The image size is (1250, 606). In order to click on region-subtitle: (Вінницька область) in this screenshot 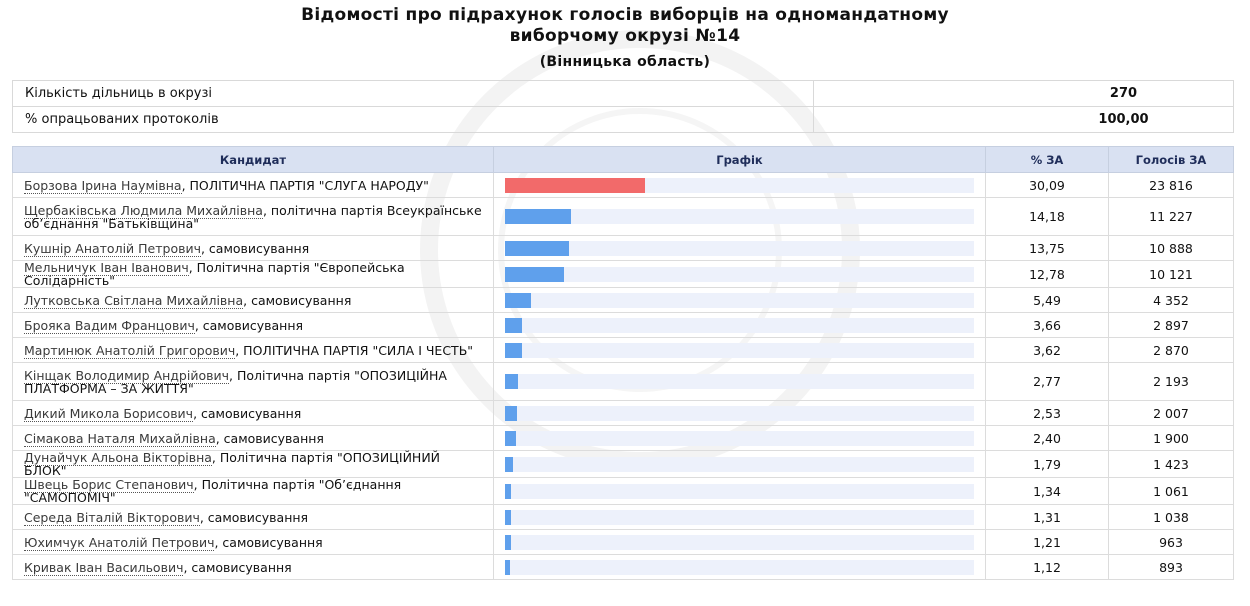, I will do `click(625, 62)`.